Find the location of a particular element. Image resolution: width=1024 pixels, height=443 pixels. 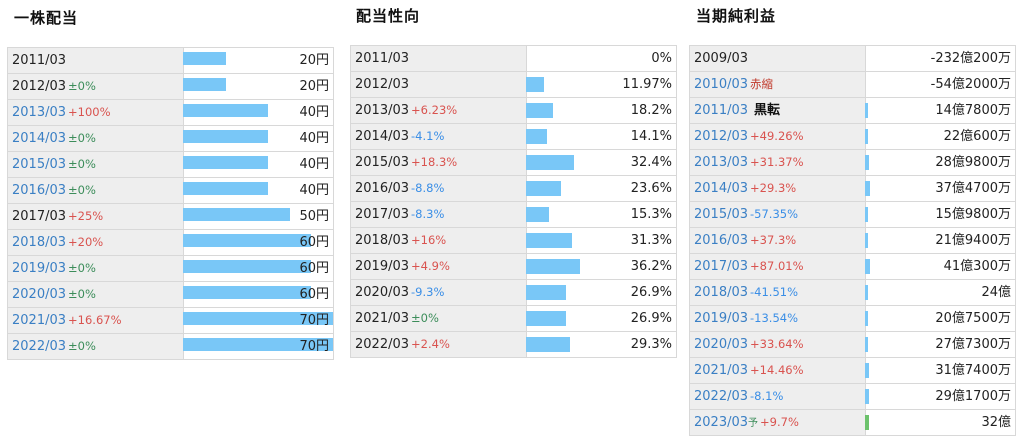

value-cell: 32.4% is located at coordinates (651, 162).